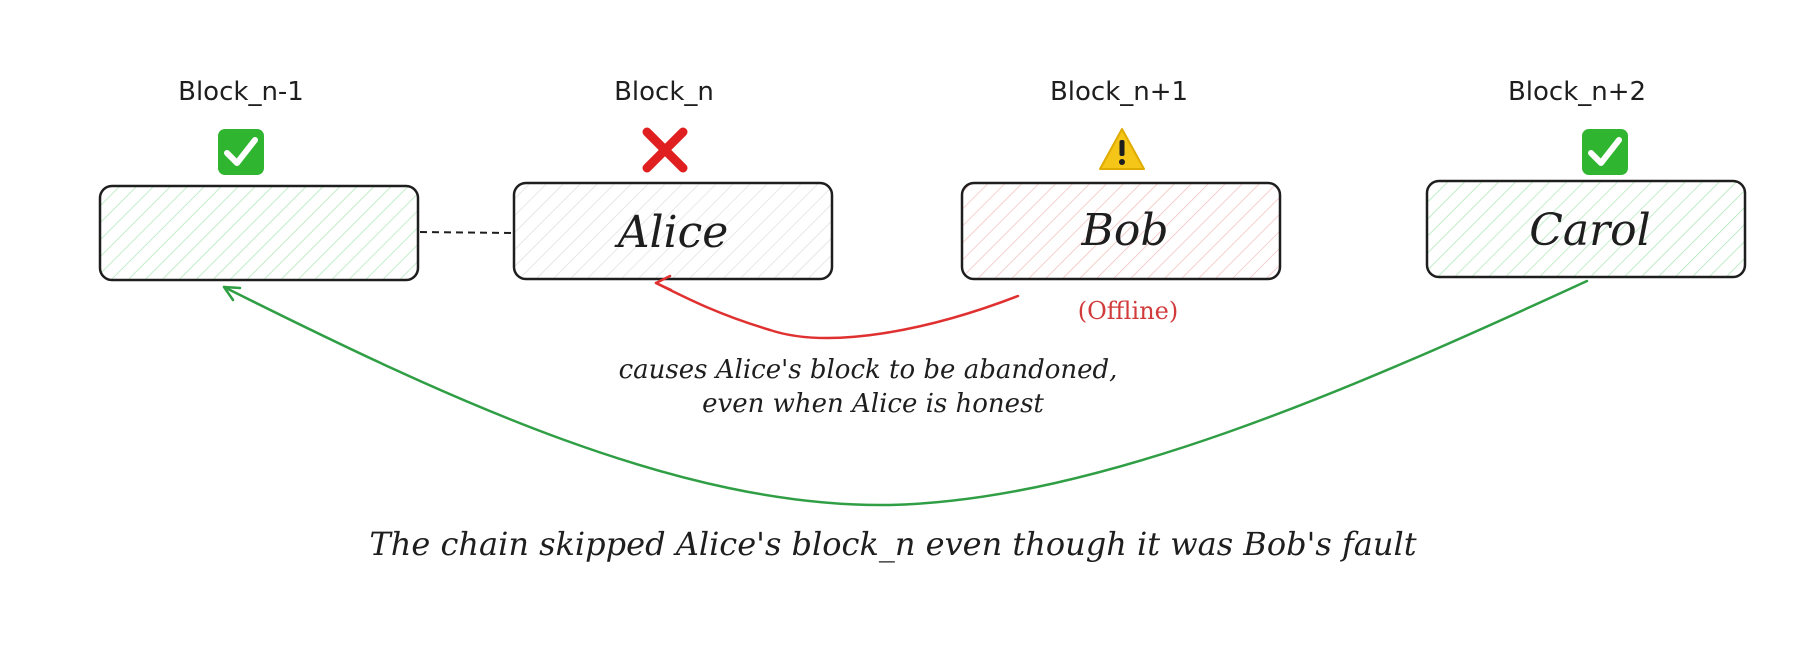 The width and height of the screenshot is (1814, 664). I want to click on note-line-1: causes Alice's block to be abandoned,, so click(868, 370).